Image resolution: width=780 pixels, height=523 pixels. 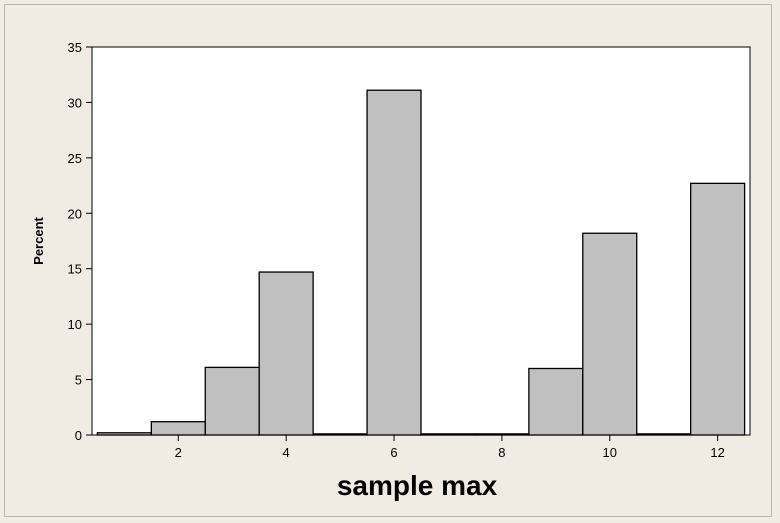 What do you see at coordinates (393, 452) in the screenshot?
I see `x-tick-label: 6` at bounding box center [393, 452].